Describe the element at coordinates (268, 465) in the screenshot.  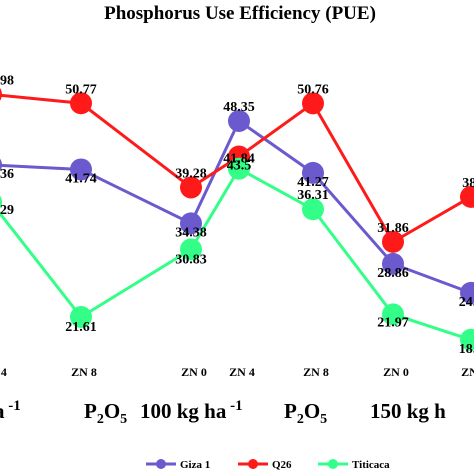
I see `legend: Giza 1 Q26 Titicaca` at that location.